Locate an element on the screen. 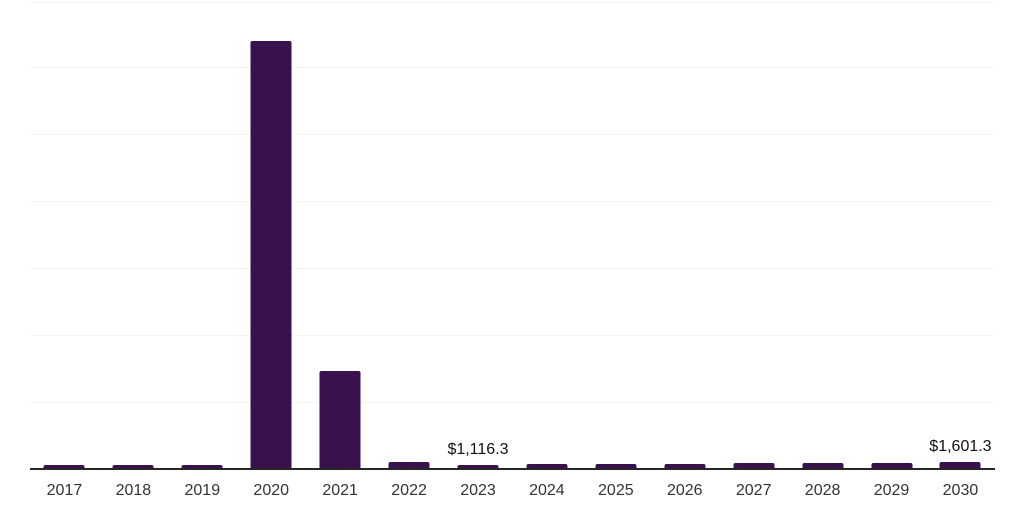  bar-slot-2025 is located at coordinates (615, 235).